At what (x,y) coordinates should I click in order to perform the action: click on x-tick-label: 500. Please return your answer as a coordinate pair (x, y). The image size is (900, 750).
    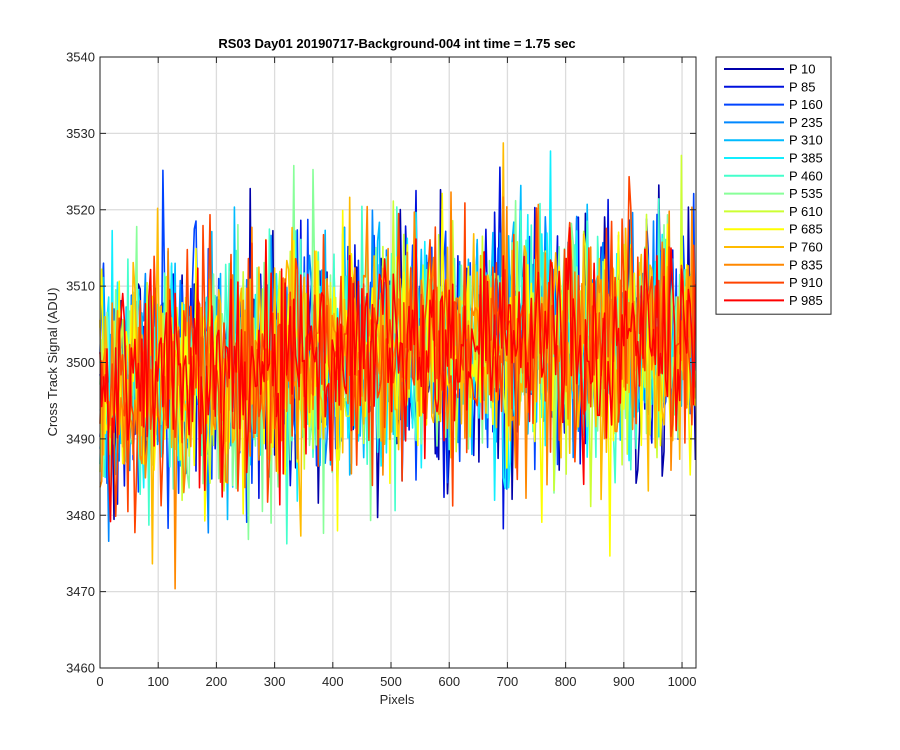
    Looking at the image, I should click on (391, 681).